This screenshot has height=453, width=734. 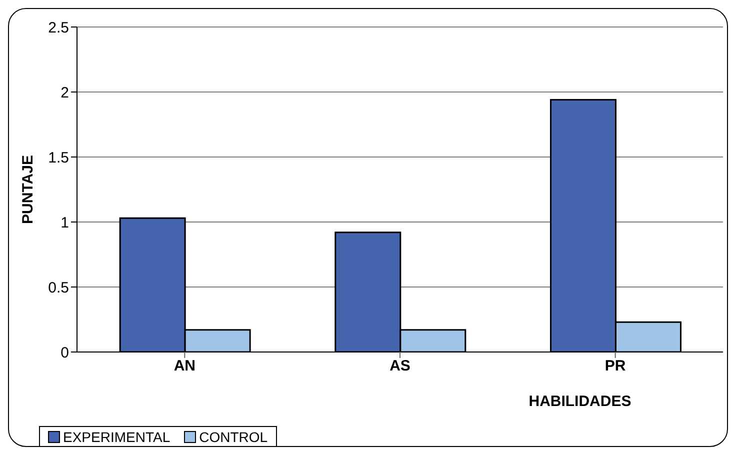 What do you see at coordinates (400, 366) in the screenshot?
I see `x-tick-label: AS` at bounding box center [400, 366].